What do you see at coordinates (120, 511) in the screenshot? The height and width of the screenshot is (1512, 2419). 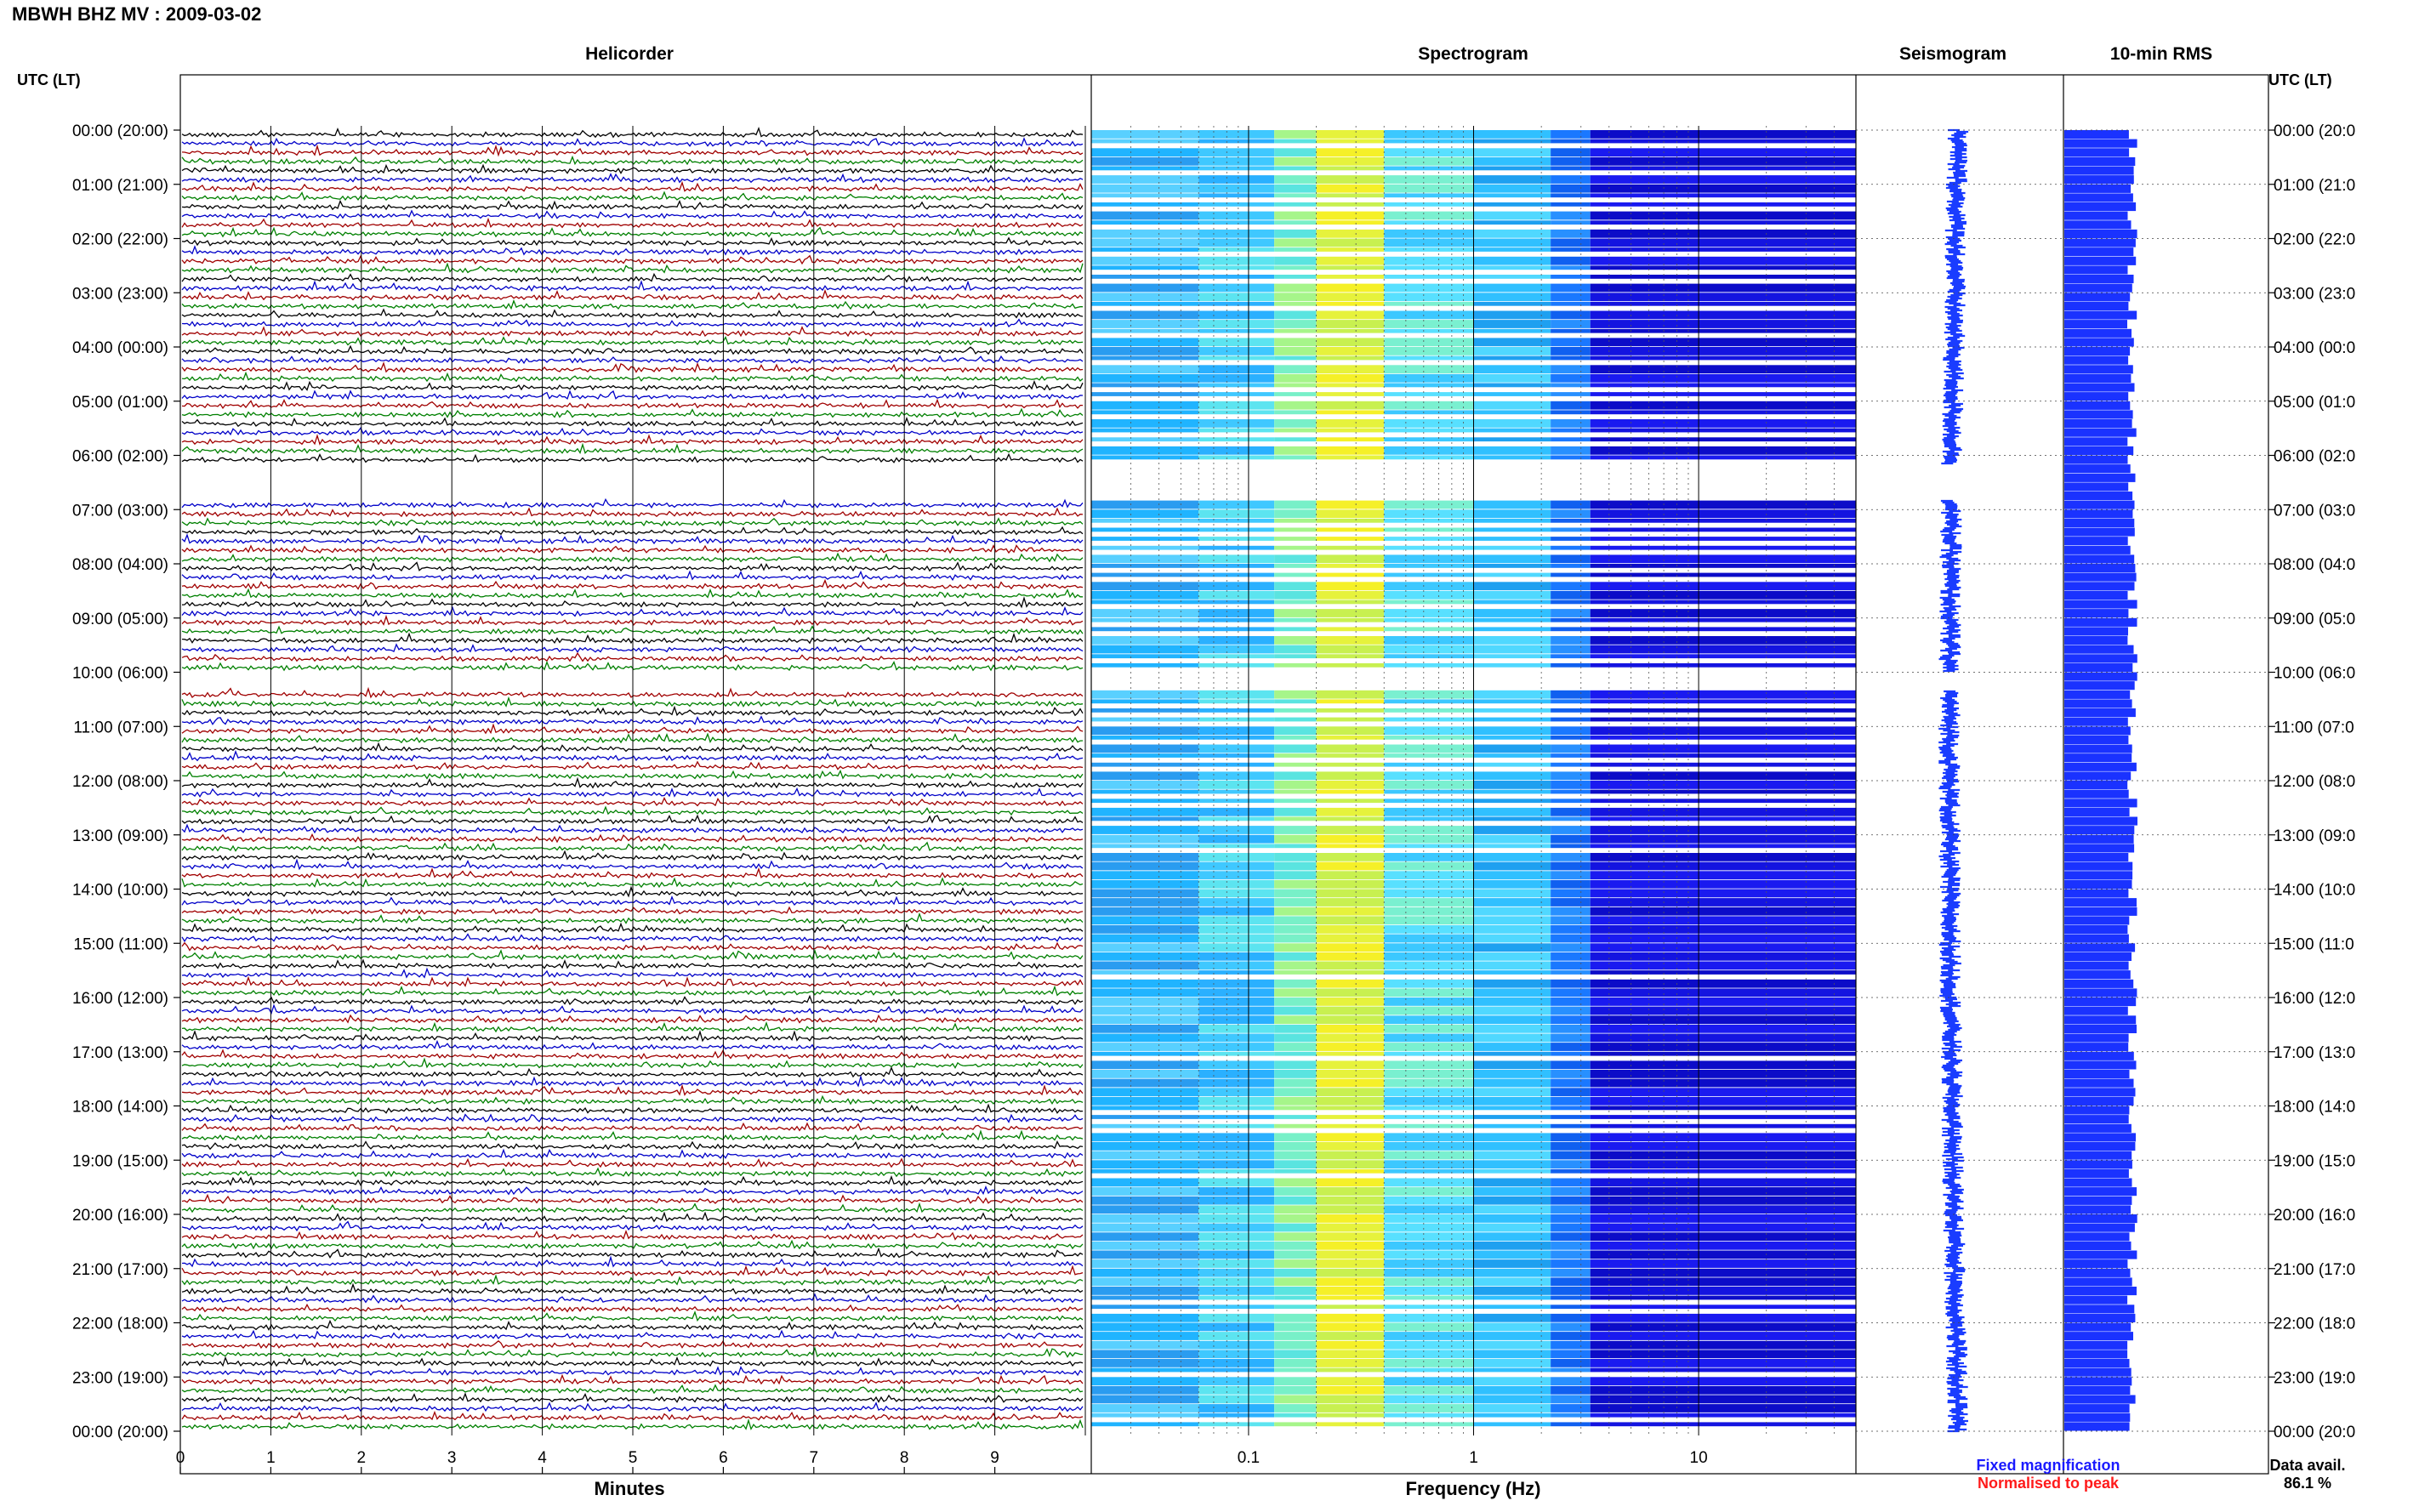 I see `hour-label-left: 07:00 (03:00)` at bounding box center [120, 511].